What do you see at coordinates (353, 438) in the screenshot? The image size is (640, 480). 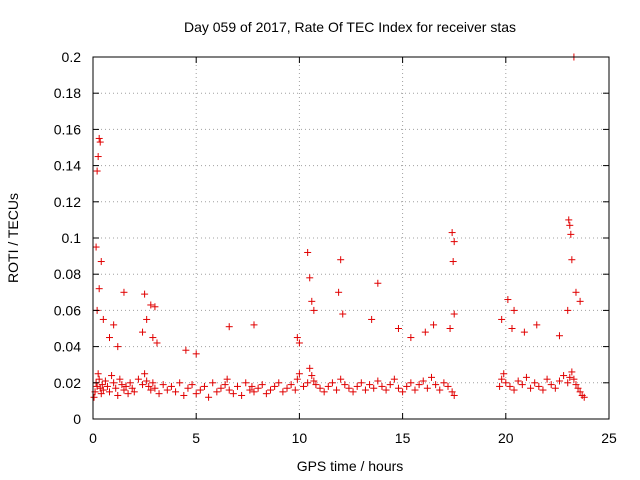 I see `x-tick-labels: 0 5 10 15 20 25` at bounding box center [353, 438].